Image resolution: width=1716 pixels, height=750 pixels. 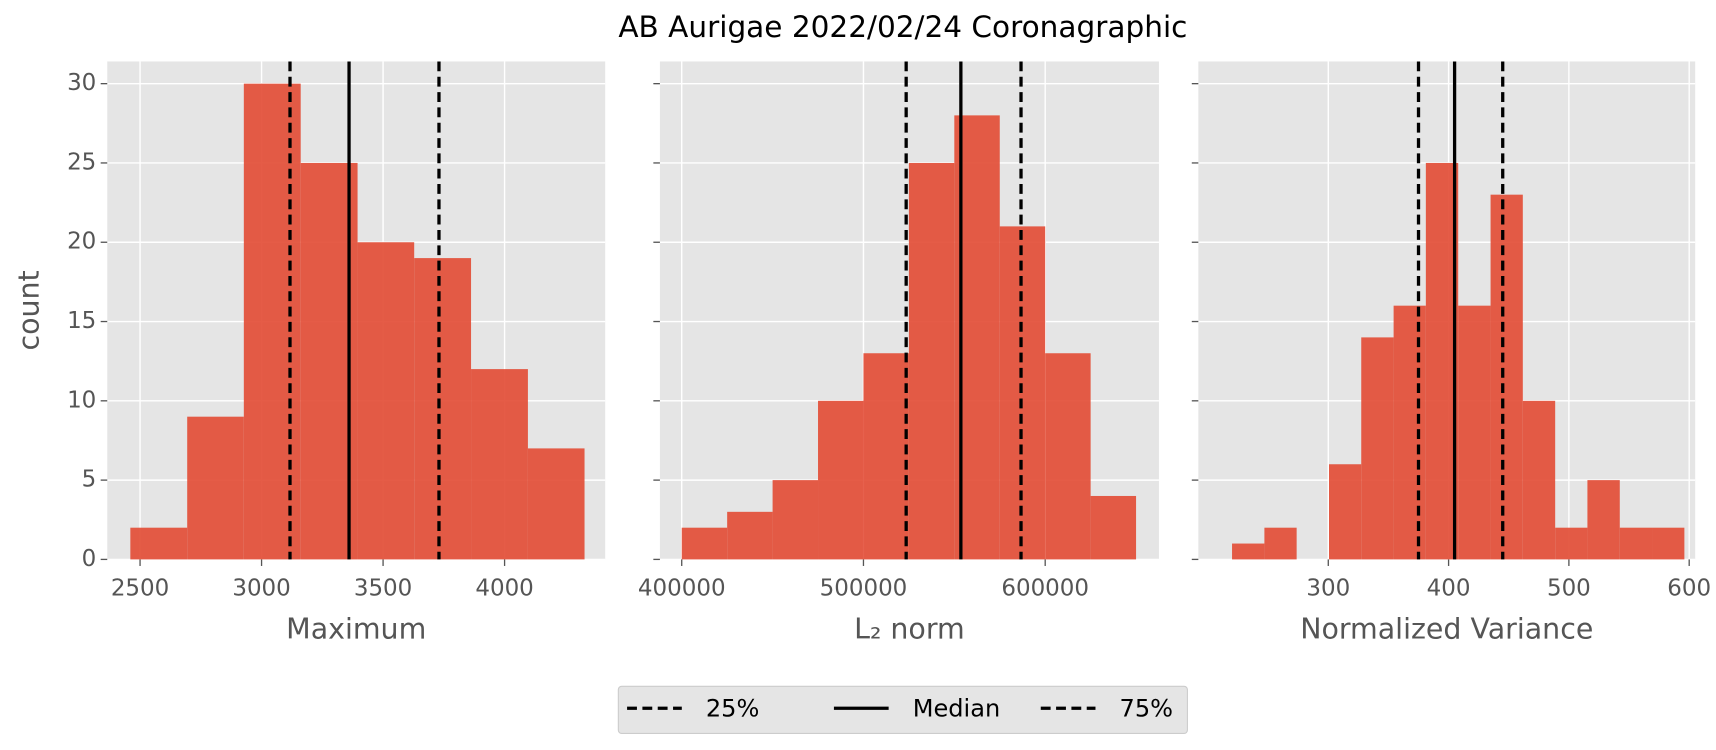 What do you see at coordinates (1449, 588) in the screenshot?
I see `x-tick-label: 400` at bounding box center [1449, 588].